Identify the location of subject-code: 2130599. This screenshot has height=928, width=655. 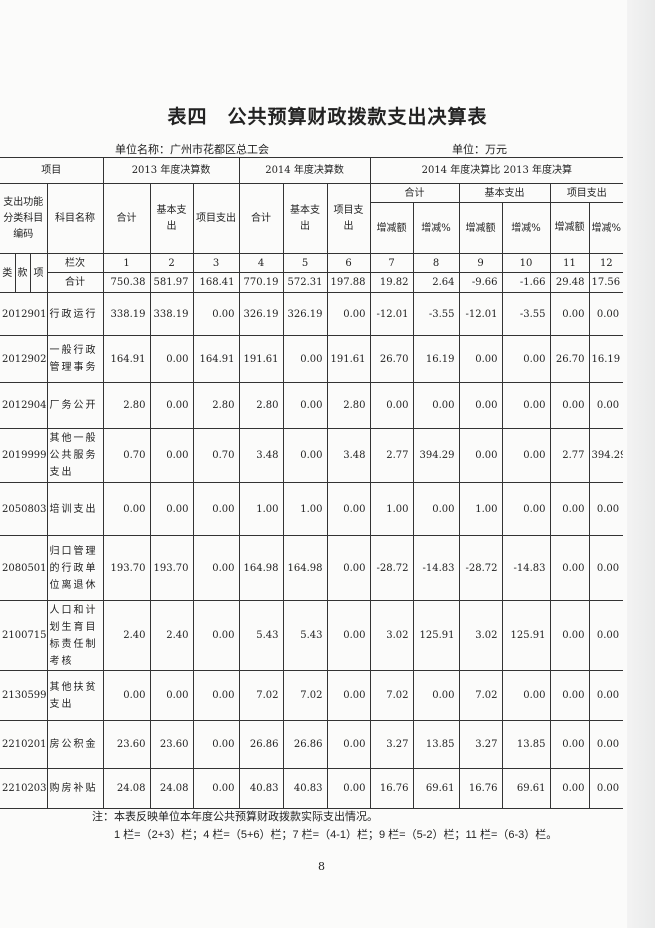
(24, 695).